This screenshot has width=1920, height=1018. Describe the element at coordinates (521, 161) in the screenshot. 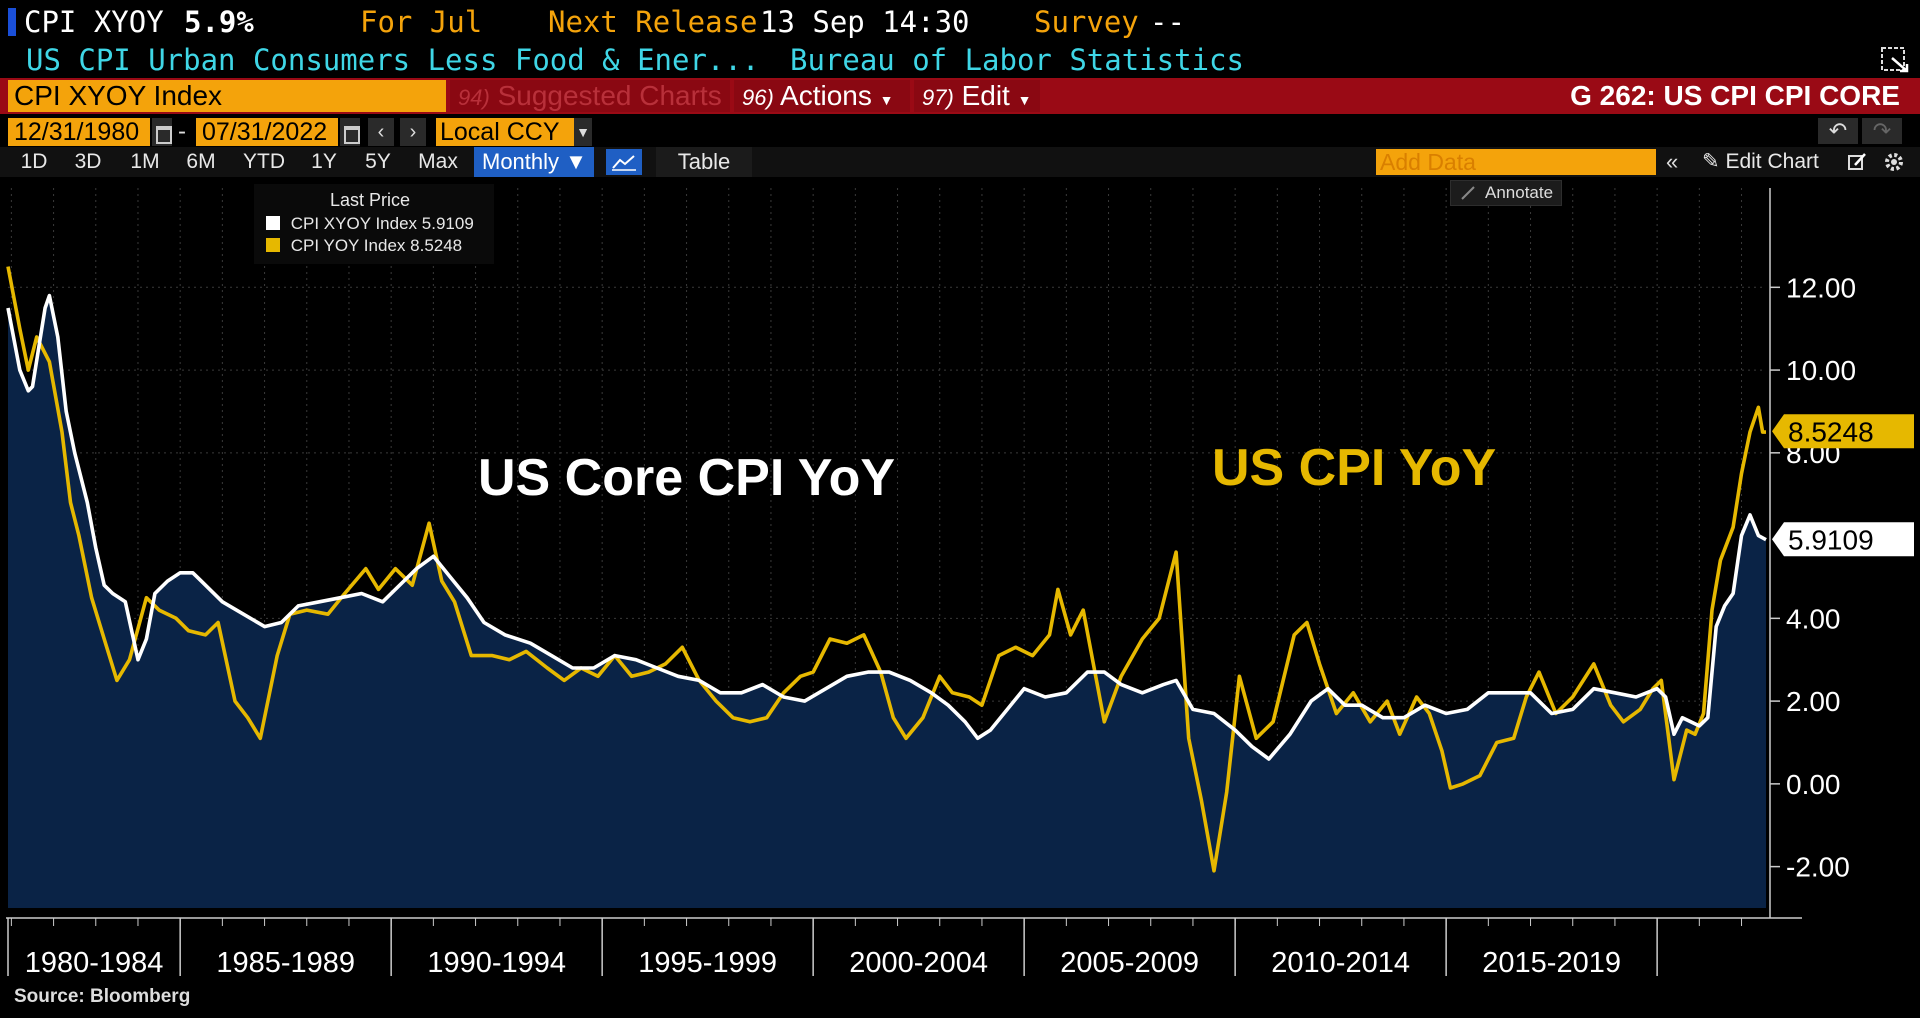

I see `frequency-label: Monthly` at that location.